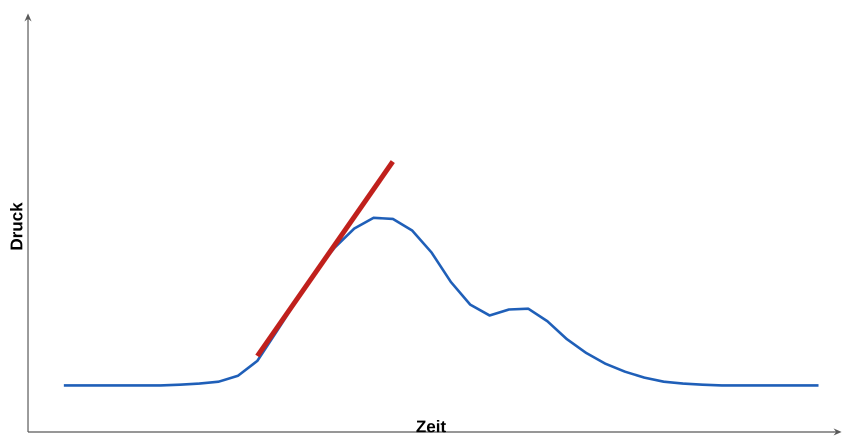 The image size is (855, 441). I want to click on x-axis-title: Zeit, so click(431, 426).